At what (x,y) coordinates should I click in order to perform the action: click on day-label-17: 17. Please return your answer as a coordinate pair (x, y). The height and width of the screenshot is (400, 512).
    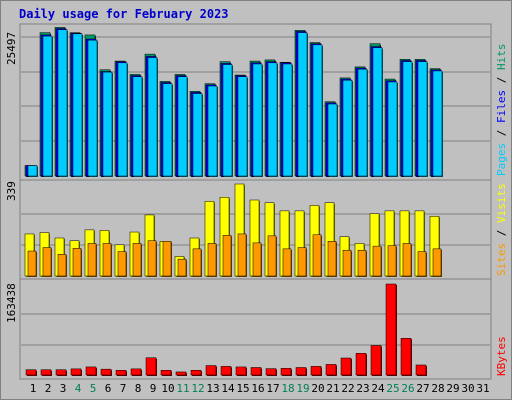
    Looking at the image, I should click on (272, 388).